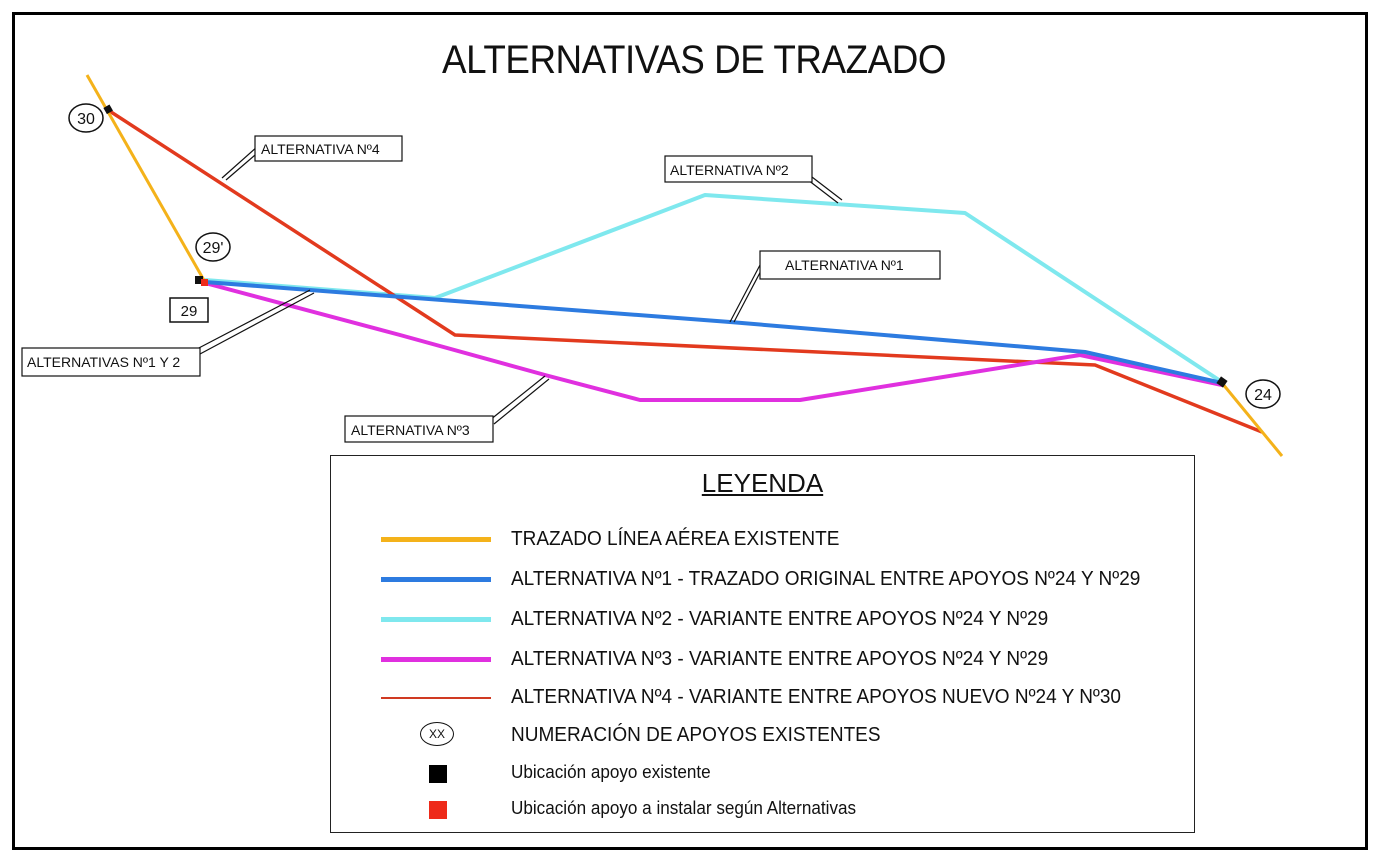 Image resolution: width=1388 pixels, height=865 pixels. I want to click on legend-swatch-new-support, so click(438, 810).